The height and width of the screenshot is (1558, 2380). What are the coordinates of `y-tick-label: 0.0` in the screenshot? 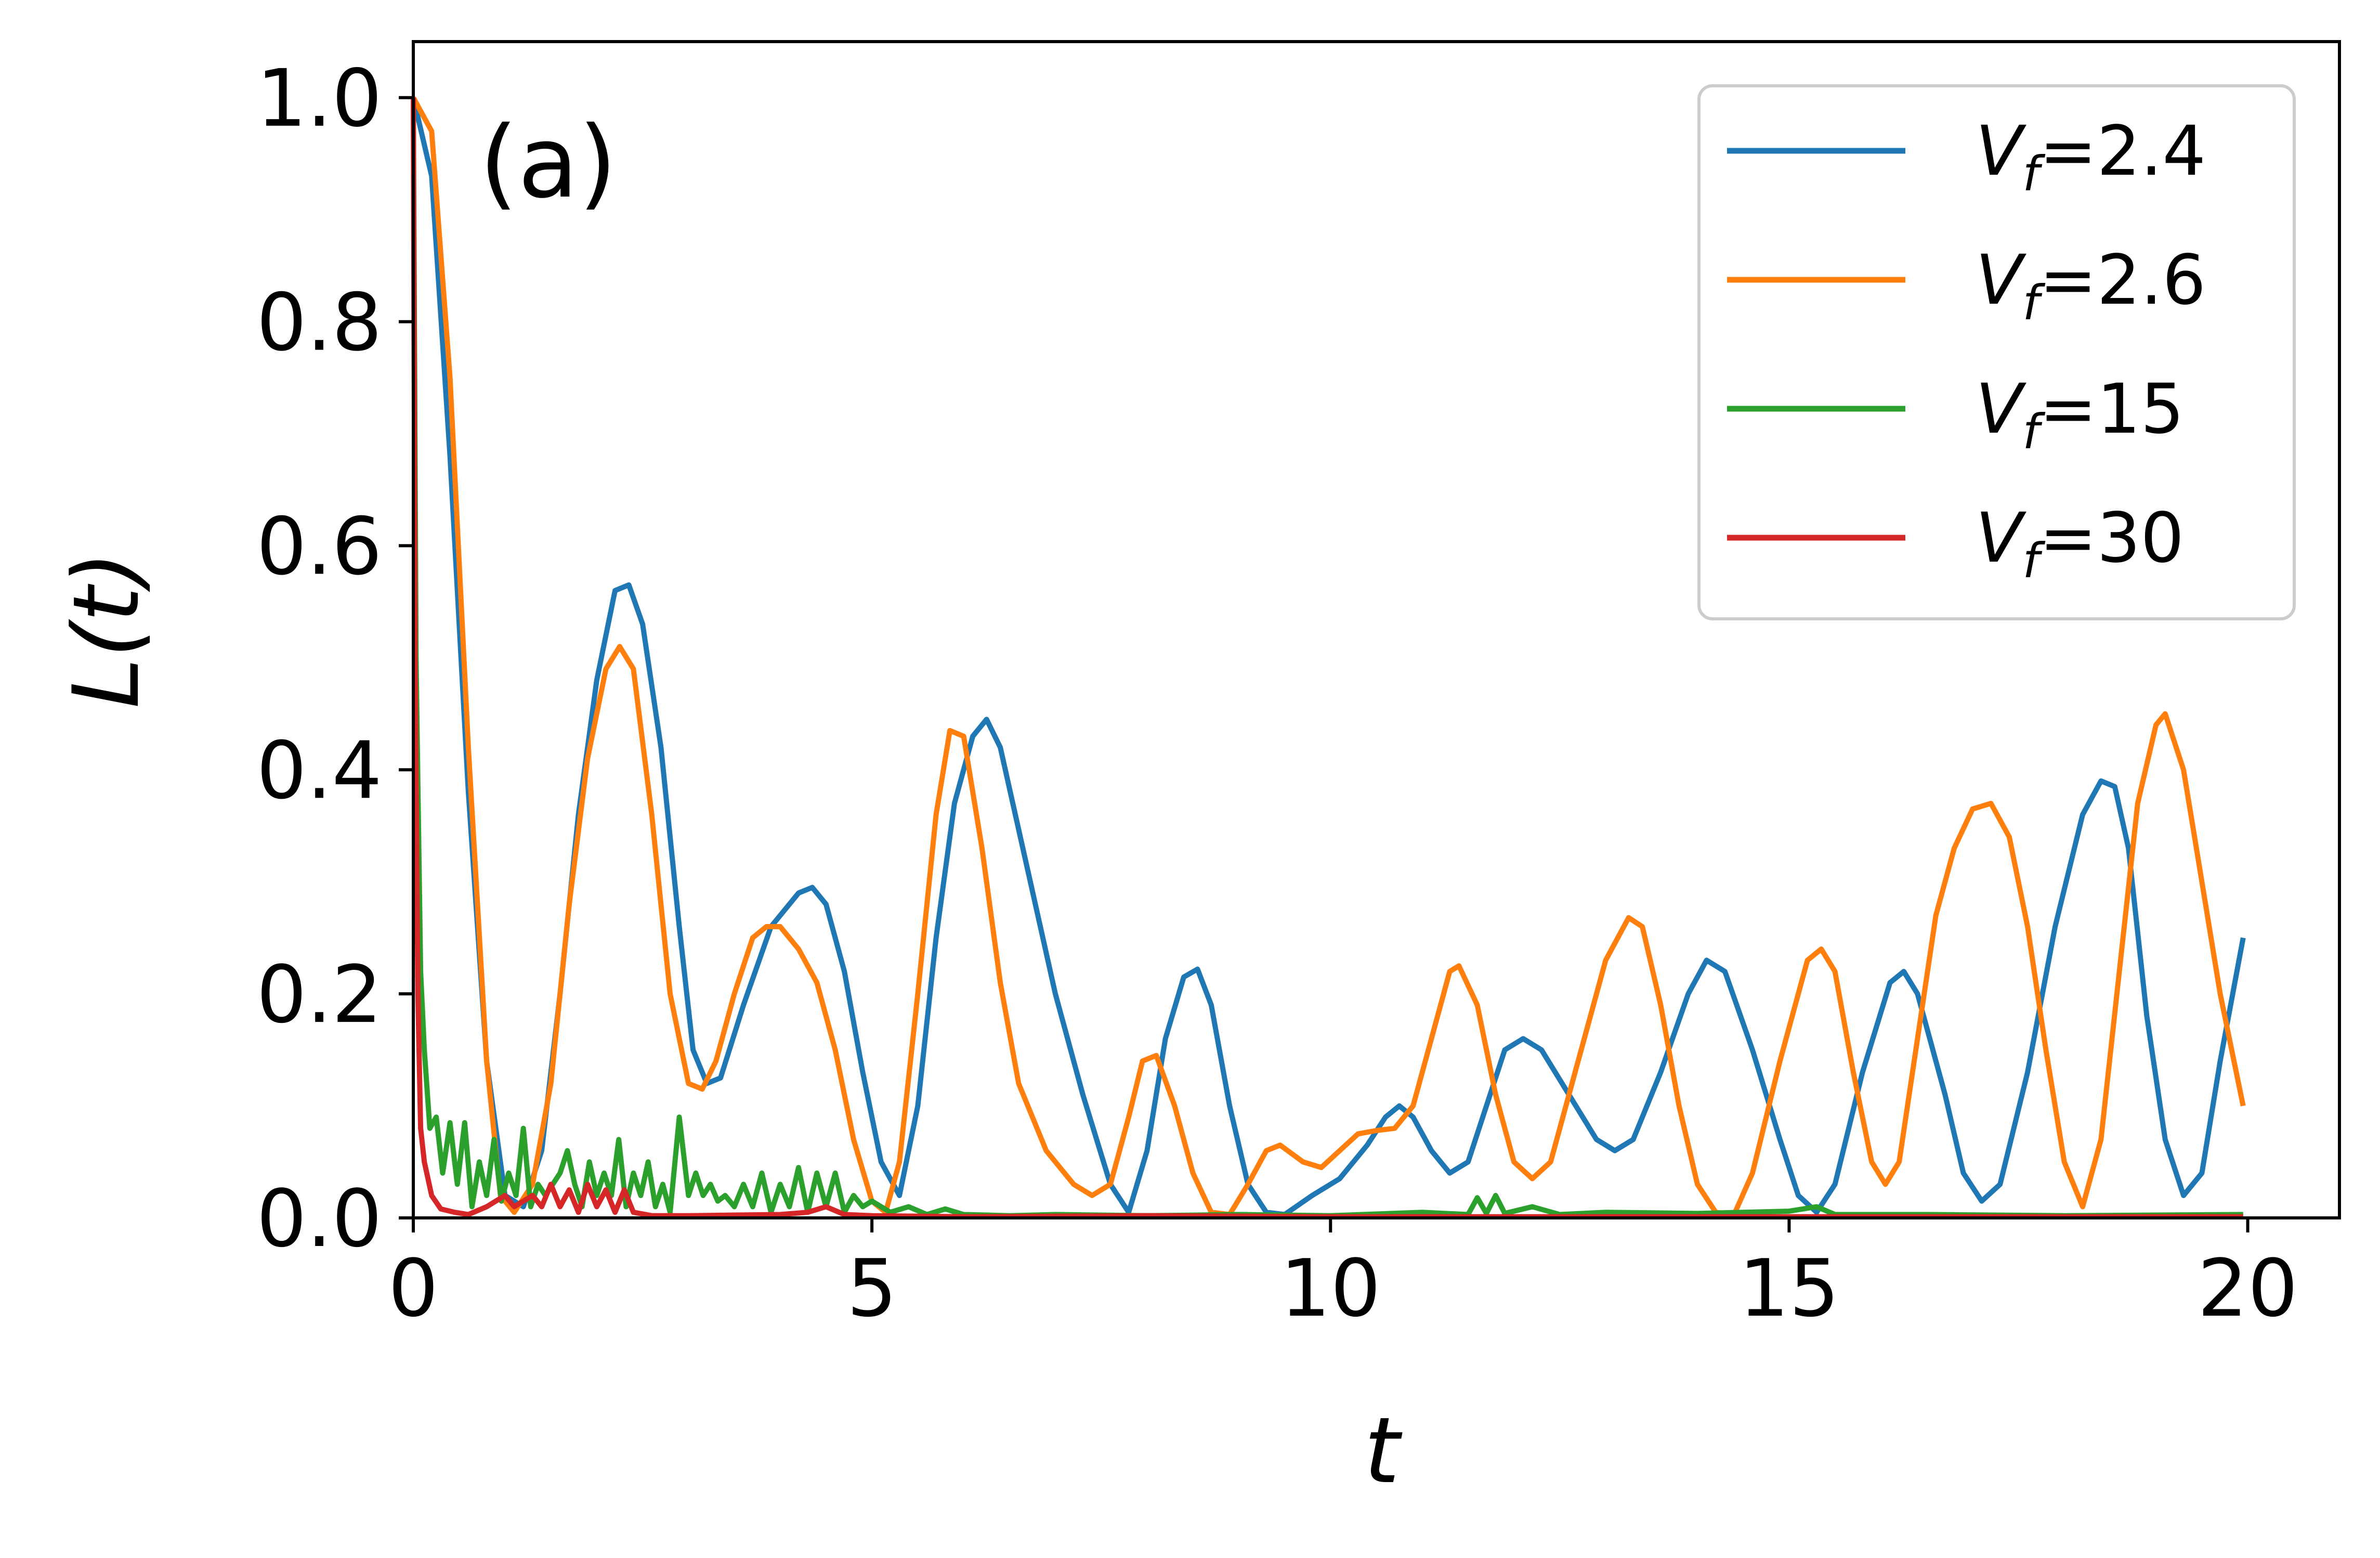 It's located at (319, 1219).